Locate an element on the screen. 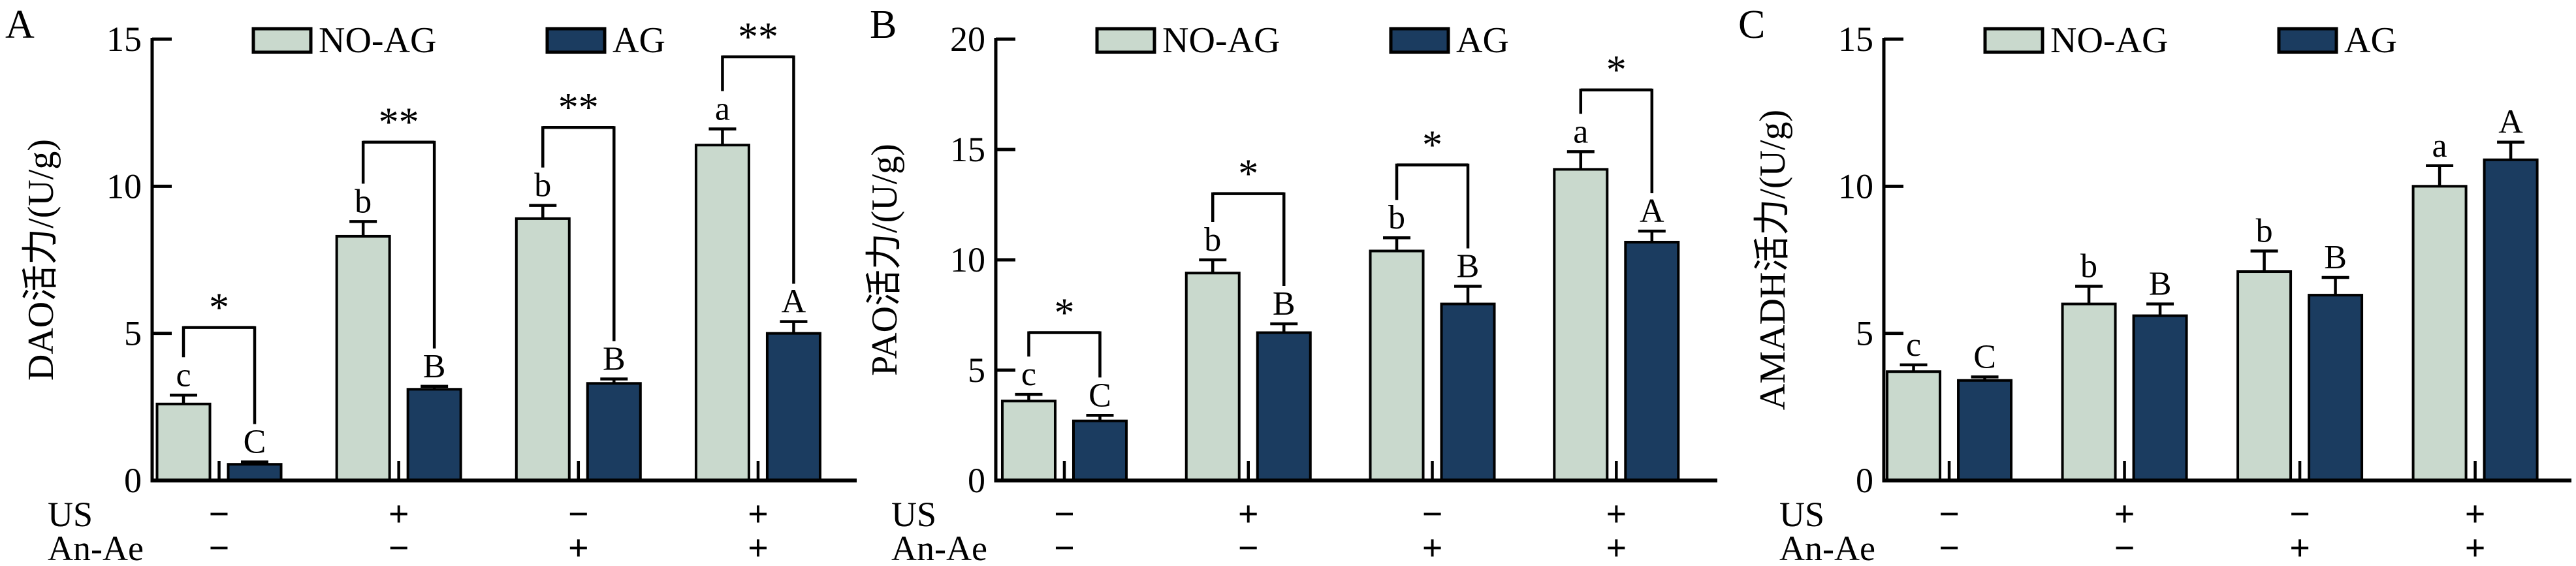 The width and height of the screenshot is (2576, 566). y-tick-label-0-panelC: 0 is located at coordinates (1865, 480).